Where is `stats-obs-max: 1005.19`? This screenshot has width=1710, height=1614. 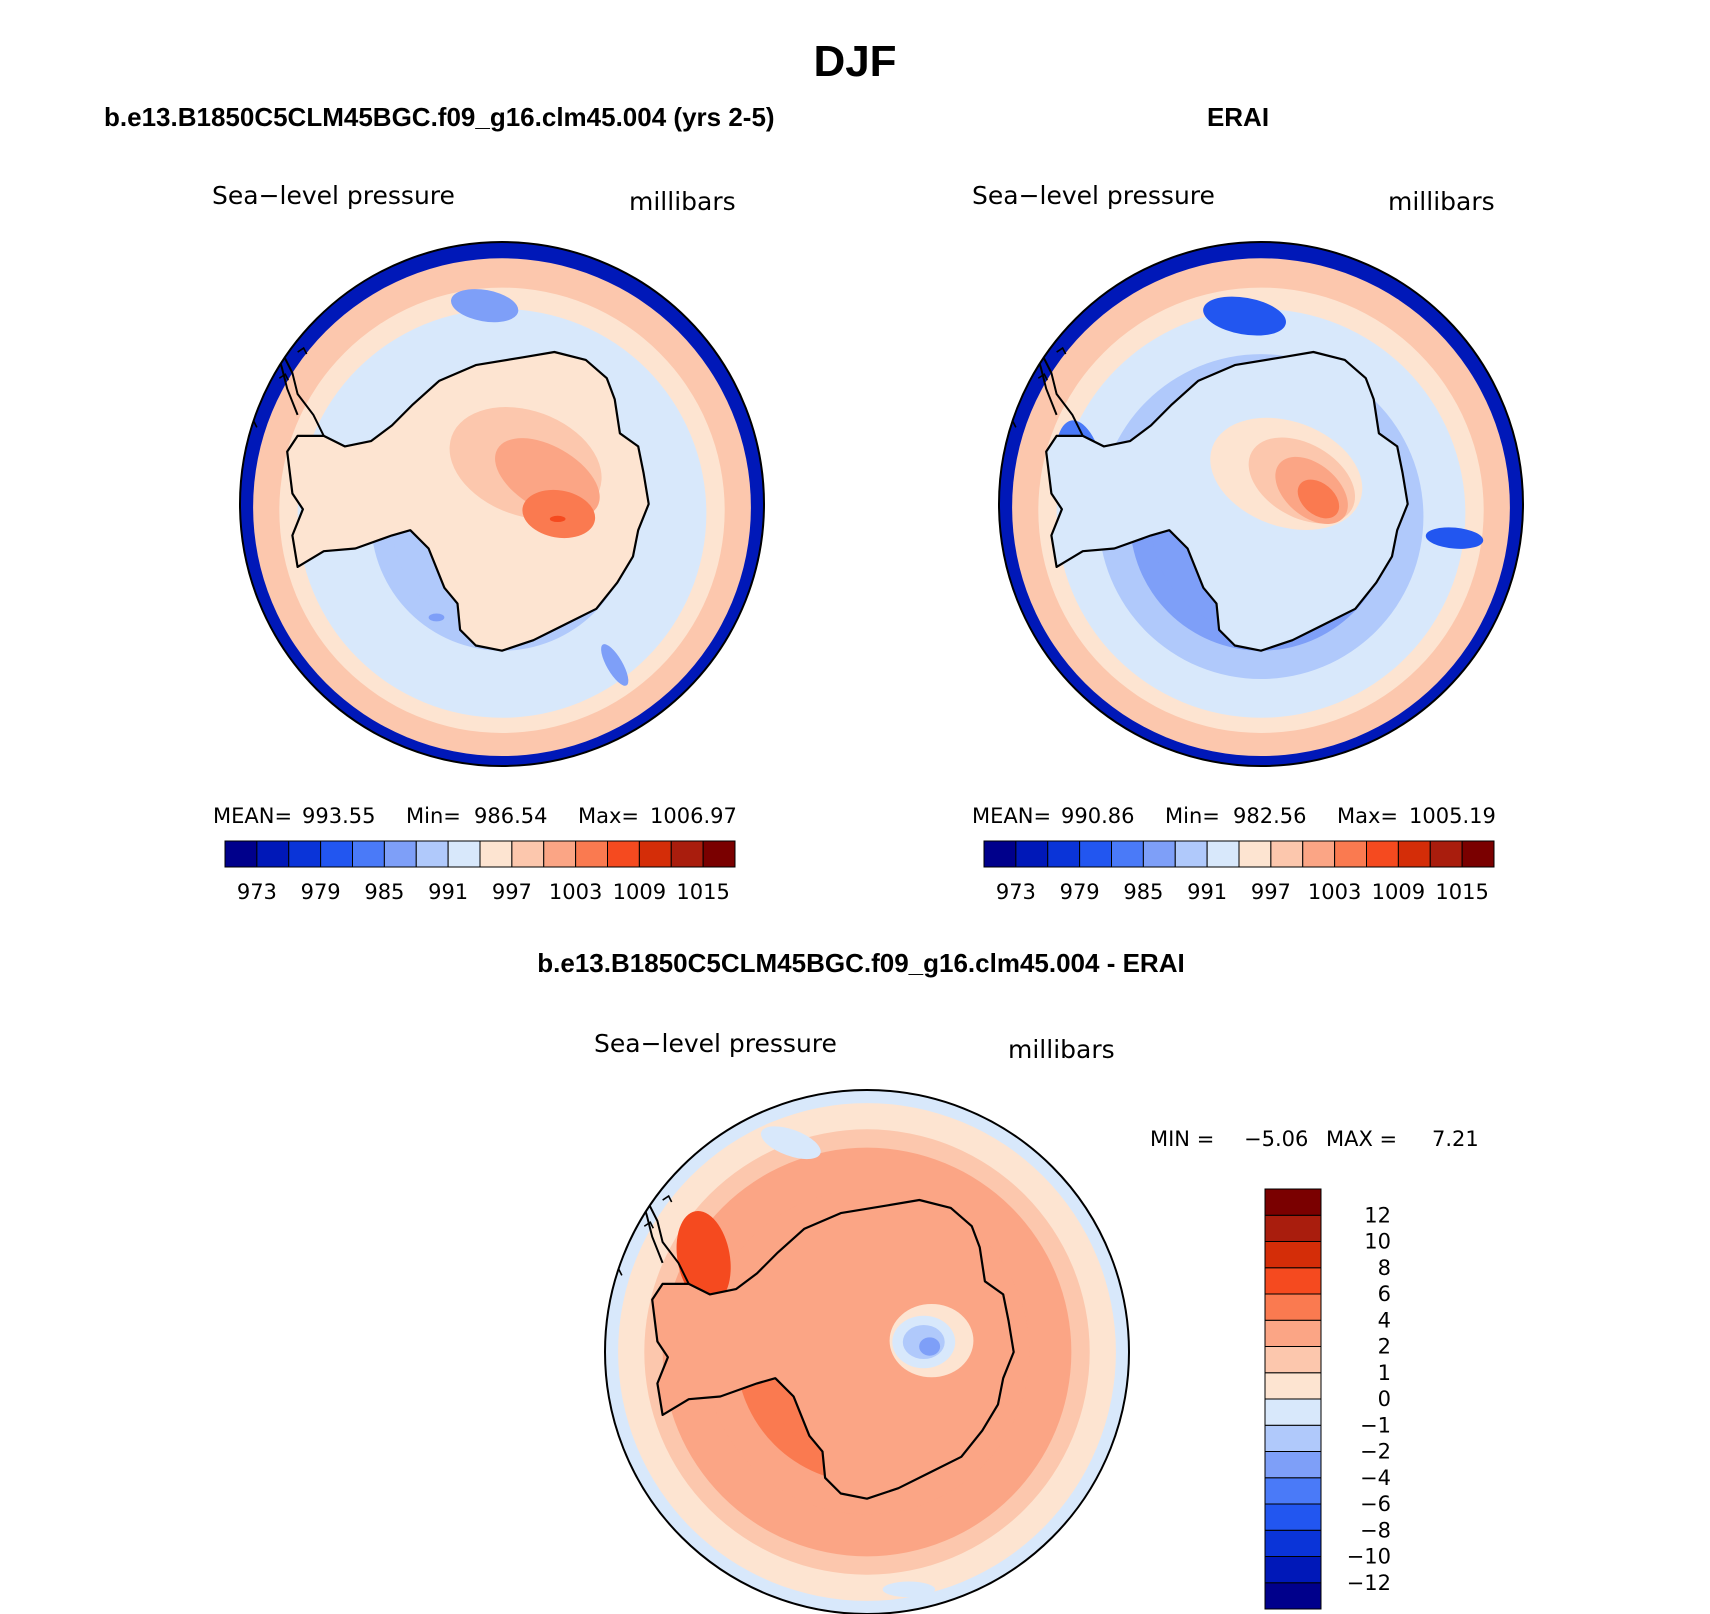
stats-obs-max: 1005.19 is located at coordinates (1452, 816).